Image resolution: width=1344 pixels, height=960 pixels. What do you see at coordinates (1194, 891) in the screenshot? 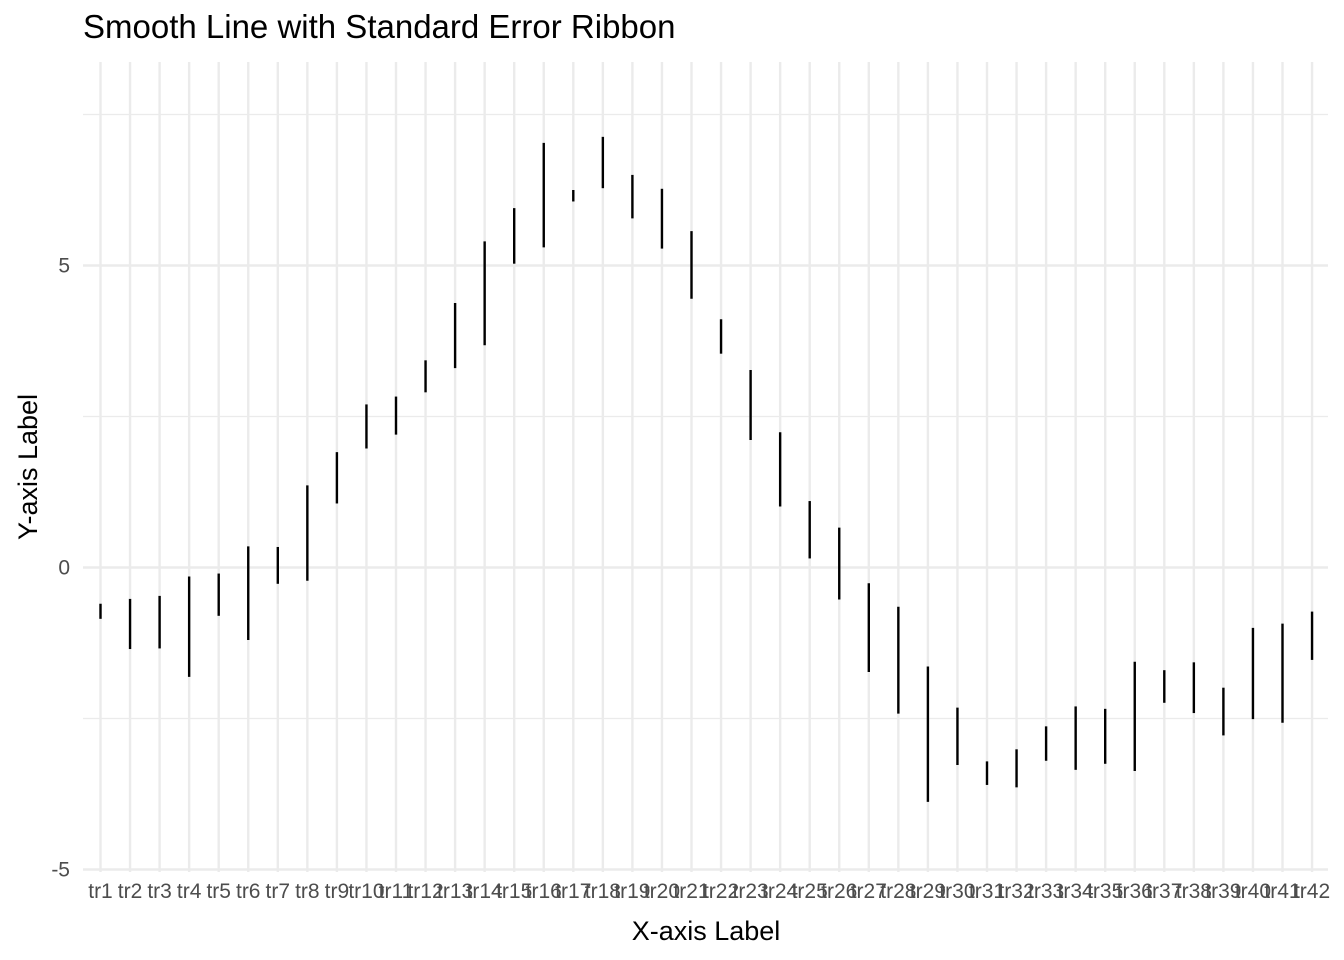
I see `x-tick-label: tr38` at bounding box center [1194, 891].